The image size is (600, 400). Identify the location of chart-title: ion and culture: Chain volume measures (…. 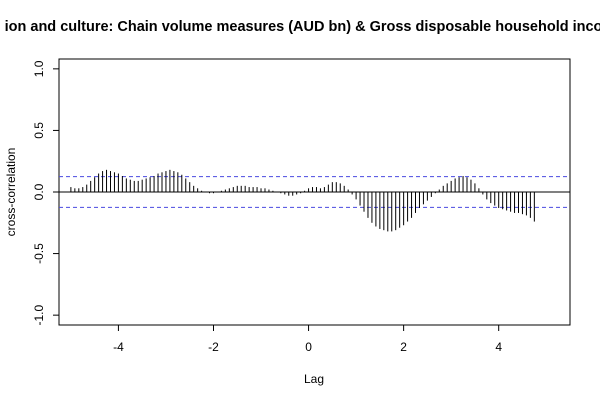
(302, 27).